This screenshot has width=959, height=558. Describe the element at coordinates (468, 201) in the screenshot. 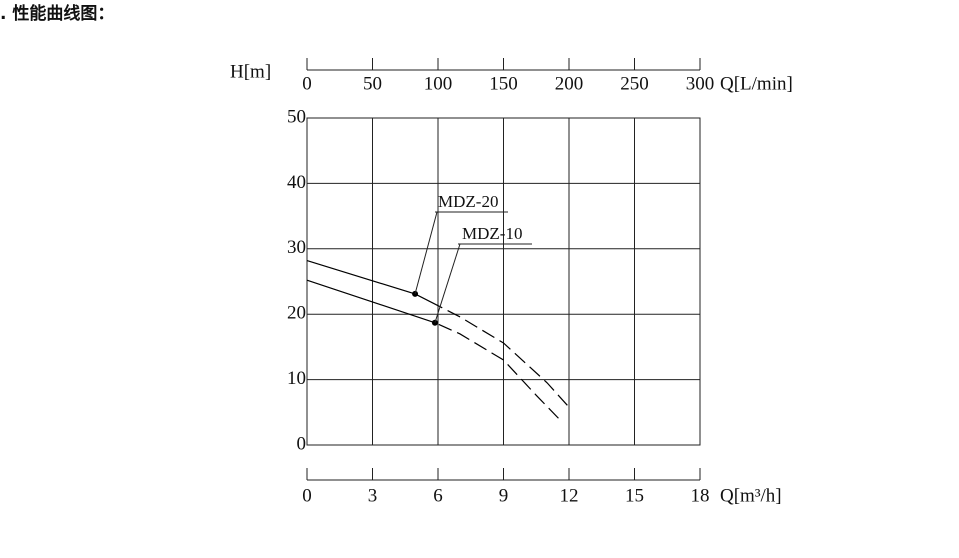

I see `series-label: MDZ-20` at that location.